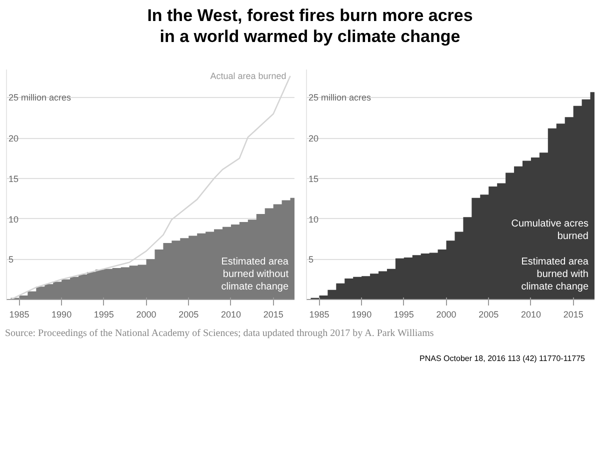 The width and height of the screenshot is (609, 455). Describe the element at coordinates (550, 230) in the screenshot. I see `annotation: Cumulative acres burned` at that location.